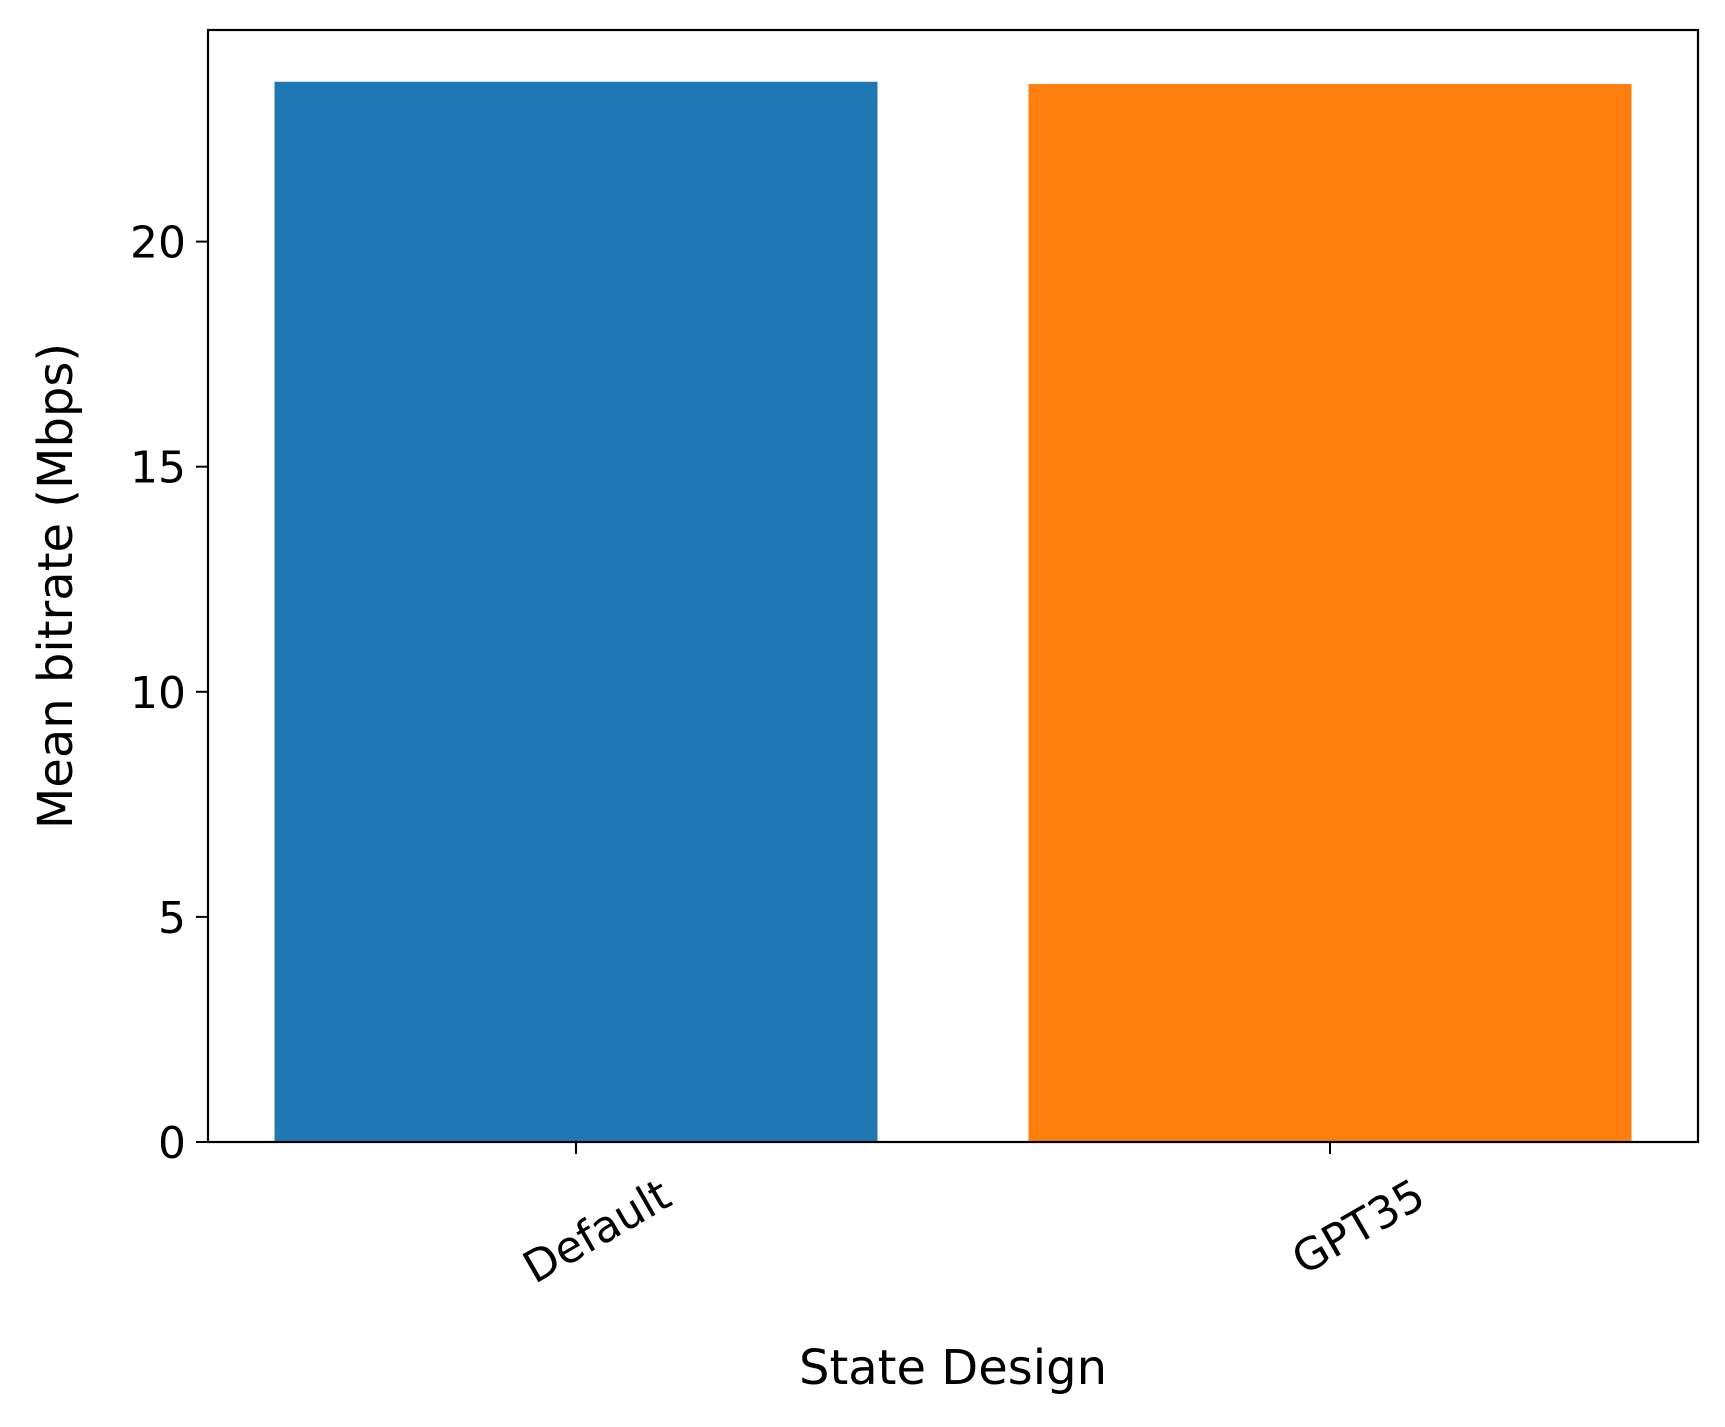 This screenshot has width=1725, height=1427. I want to click on y-axis-ticks: 0 5 10 15 20, so click(169, 693).